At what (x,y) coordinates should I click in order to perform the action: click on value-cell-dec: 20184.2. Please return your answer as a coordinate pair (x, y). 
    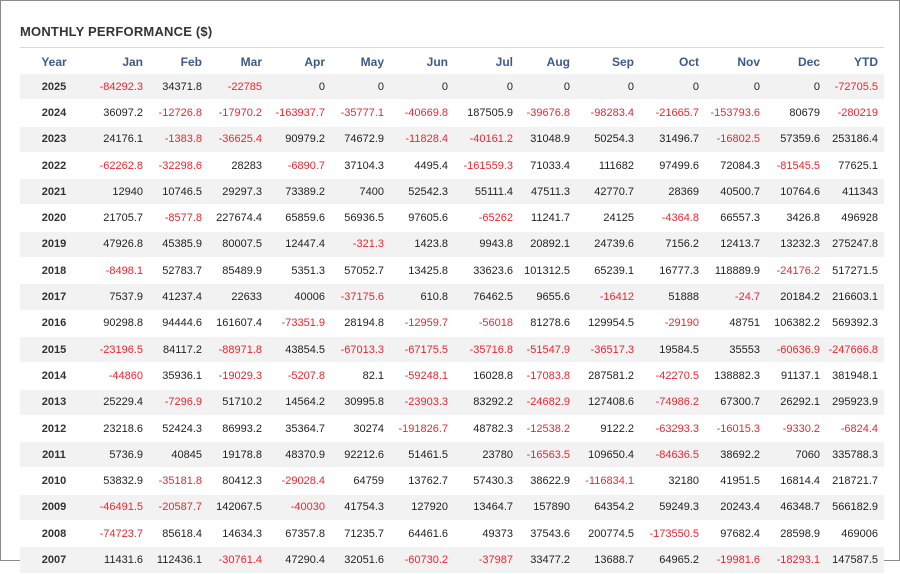
    Looking at the image, I should click on (796, 297).